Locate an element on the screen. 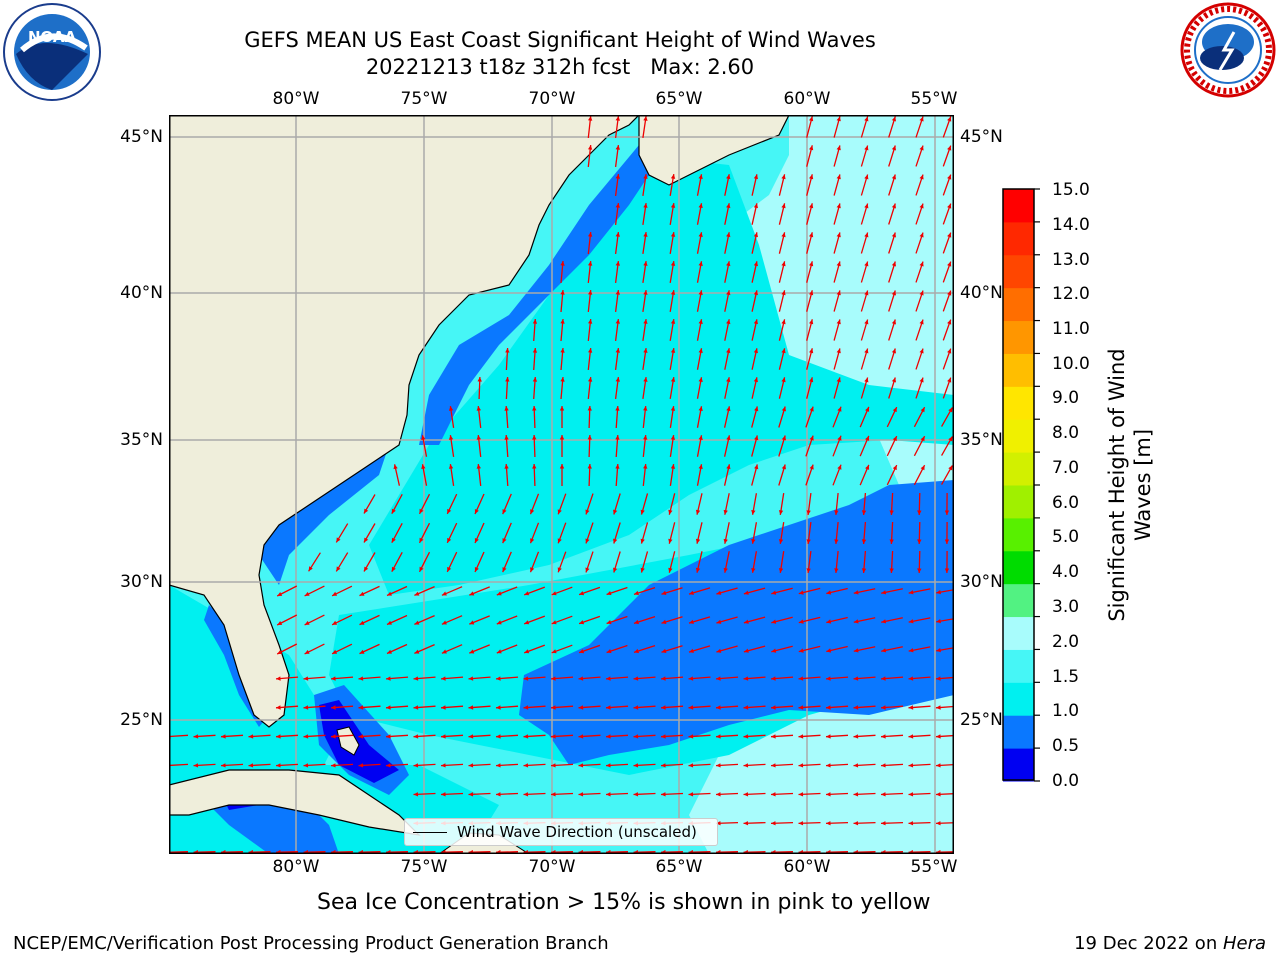 The height and width of the screenshot is (960, 1280). colorbar-tick-10: 10.0 is located at coordinates (1071, 364).